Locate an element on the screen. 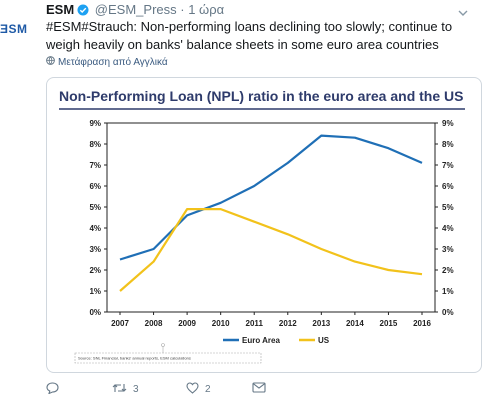  y-tick-label-right: 0% is located at coordinates (448, 312).